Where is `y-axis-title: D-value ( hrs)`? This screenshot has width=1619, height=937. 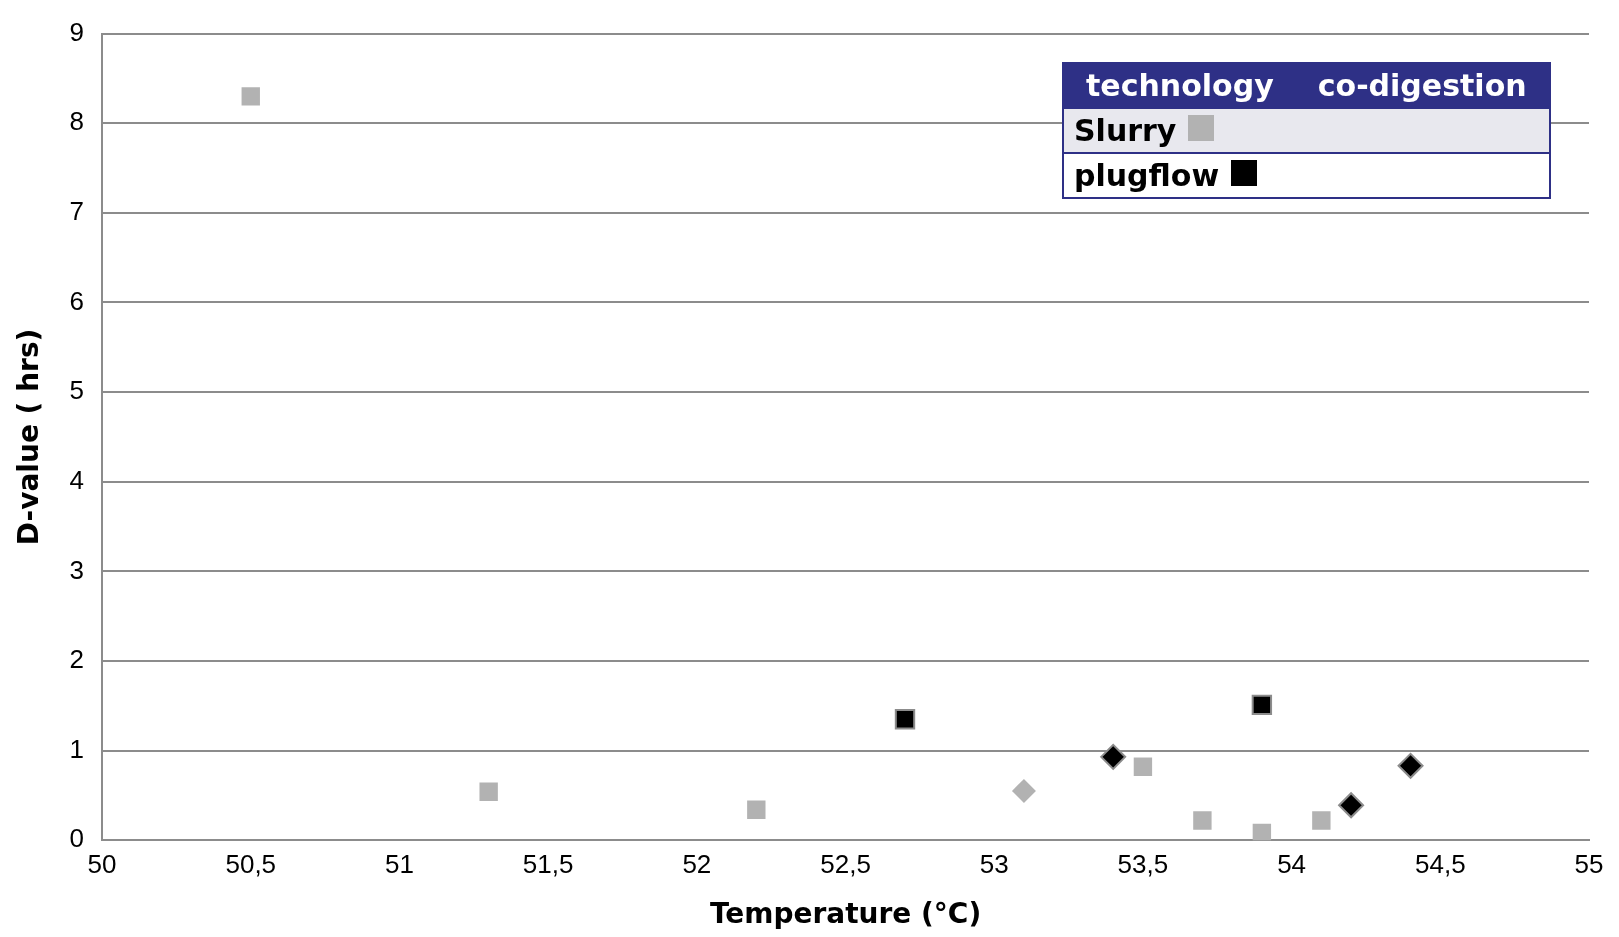 y-axis-title: D-value ( hrs) is located at coordinates (29, 437).